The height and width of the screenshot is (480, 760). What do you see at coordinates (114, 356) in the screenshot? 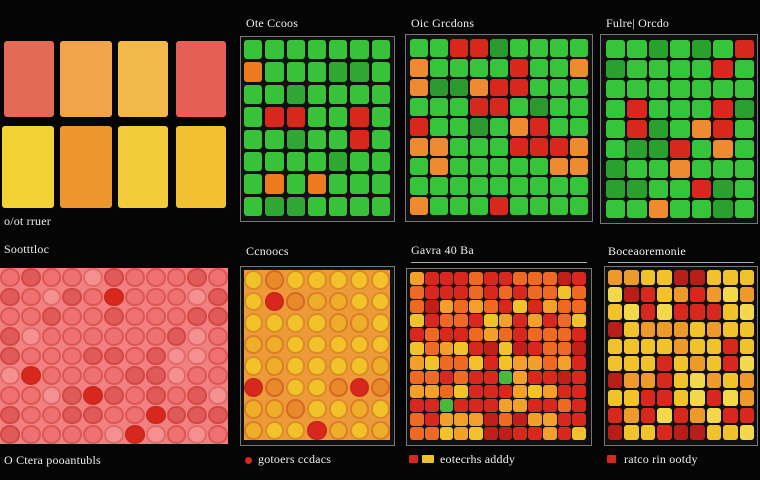
I see `cell-grid-bottom-left` at bounding box center [114, 356].